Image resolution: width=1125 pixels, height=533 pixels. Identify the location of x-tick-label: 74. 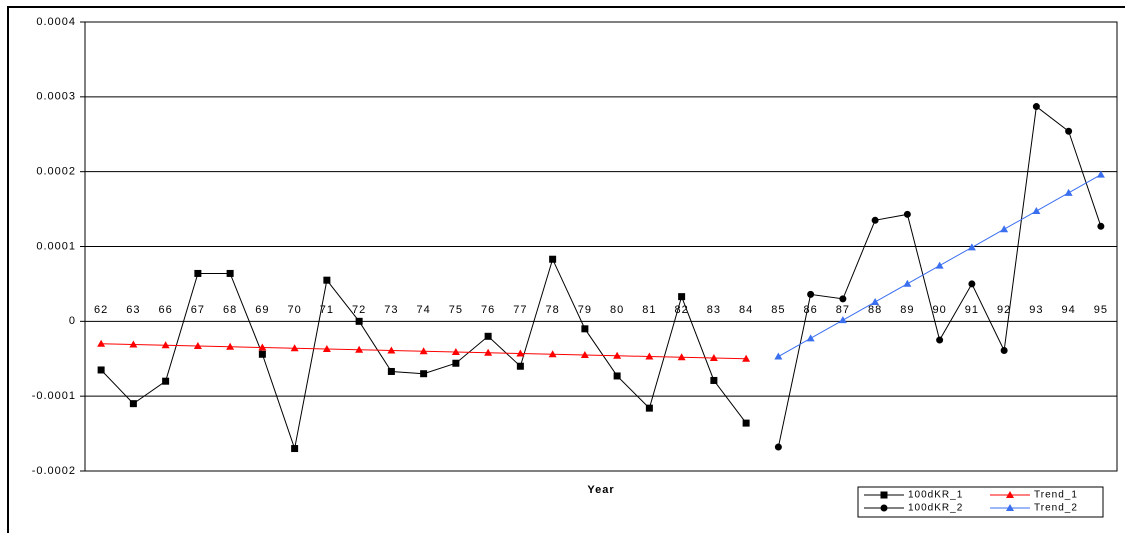
(424, 310).